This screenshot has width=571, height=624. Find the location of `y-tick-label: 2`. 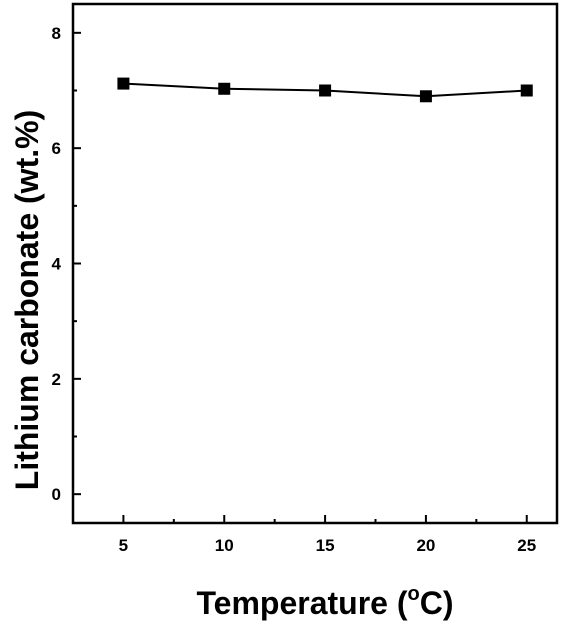

y-tick-label: 2 is located at coordinates (56, 379).